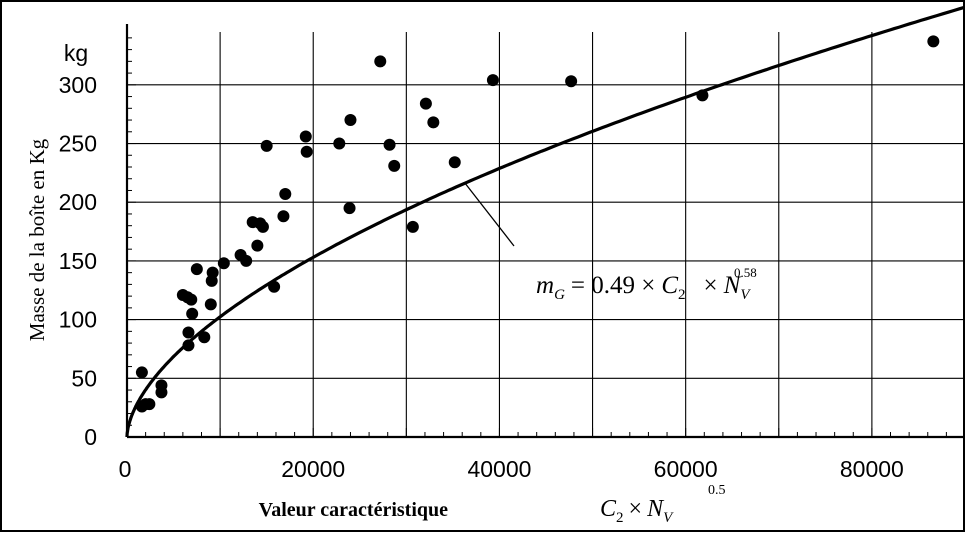  Describe the element at coordinates (872, 469) in the screenshot. I see `x-tick-label: 80000` at that location.